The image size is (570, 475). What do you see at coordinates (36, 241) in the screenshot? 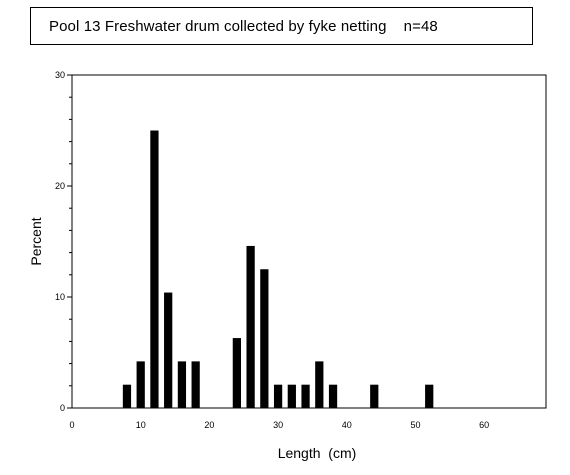
I see `y-axis-title: Percent` at bounding box center [36, 241].